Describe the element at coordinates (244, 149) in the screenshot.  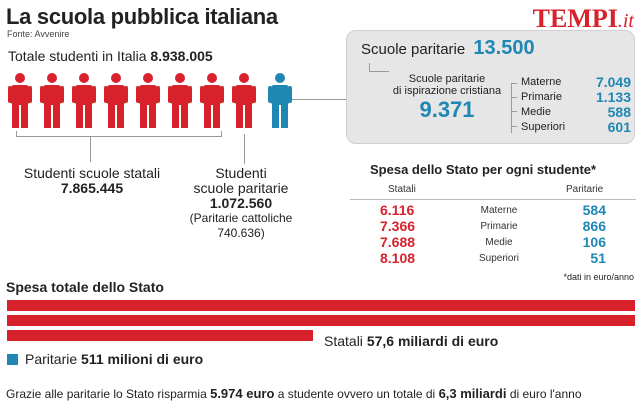
I see `paritarie-connector` at that location.